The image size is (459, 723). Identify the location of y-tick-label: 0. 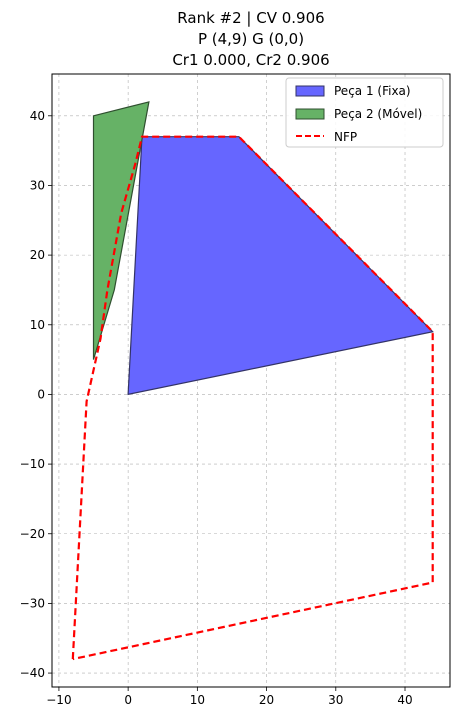
(41, 394).